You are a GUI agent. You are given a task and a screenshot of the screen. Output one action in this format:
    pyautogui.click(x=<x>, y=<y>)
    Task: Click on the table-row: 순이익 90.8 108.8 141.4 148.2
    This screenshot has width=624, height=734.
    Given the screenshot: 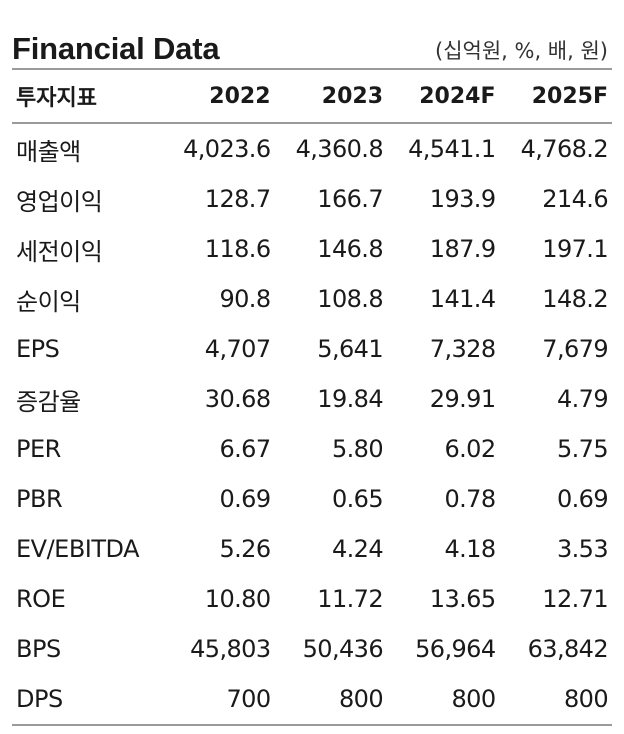 What is the action you would take?
    pyautogui.click(x=312, y=299)
    